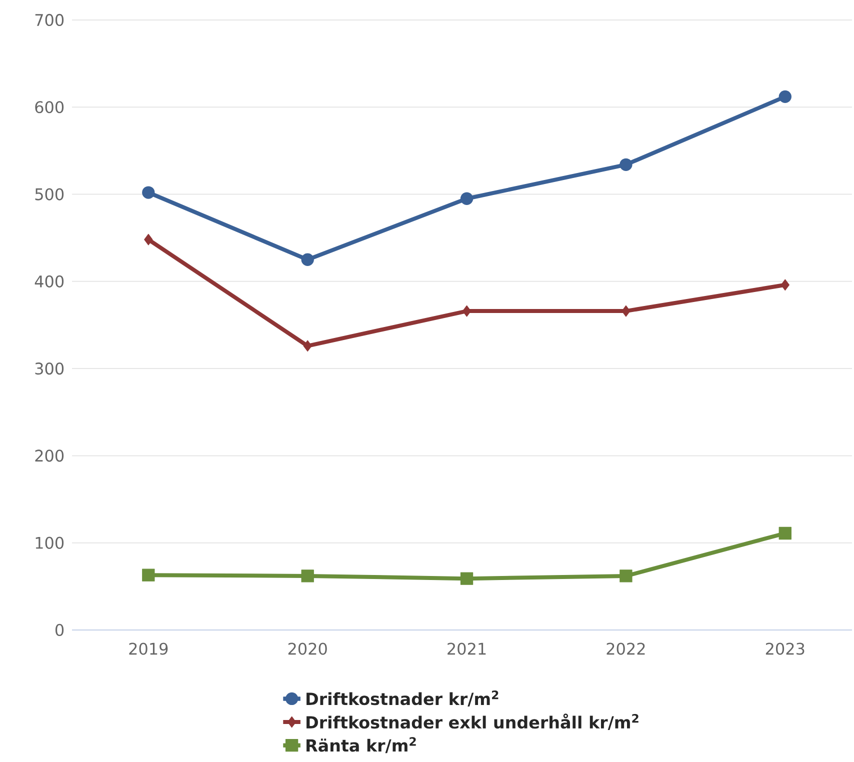  I want to click on y-tick-label: 200, so click(49, 456).